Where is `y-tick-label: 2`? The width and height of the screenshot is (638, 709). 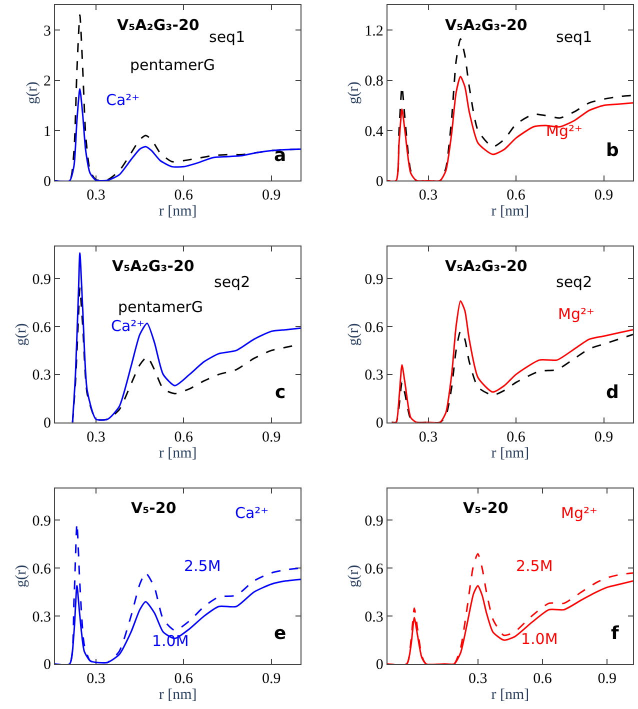 y-tick-label: 2 is located at coordinates (47, 82).